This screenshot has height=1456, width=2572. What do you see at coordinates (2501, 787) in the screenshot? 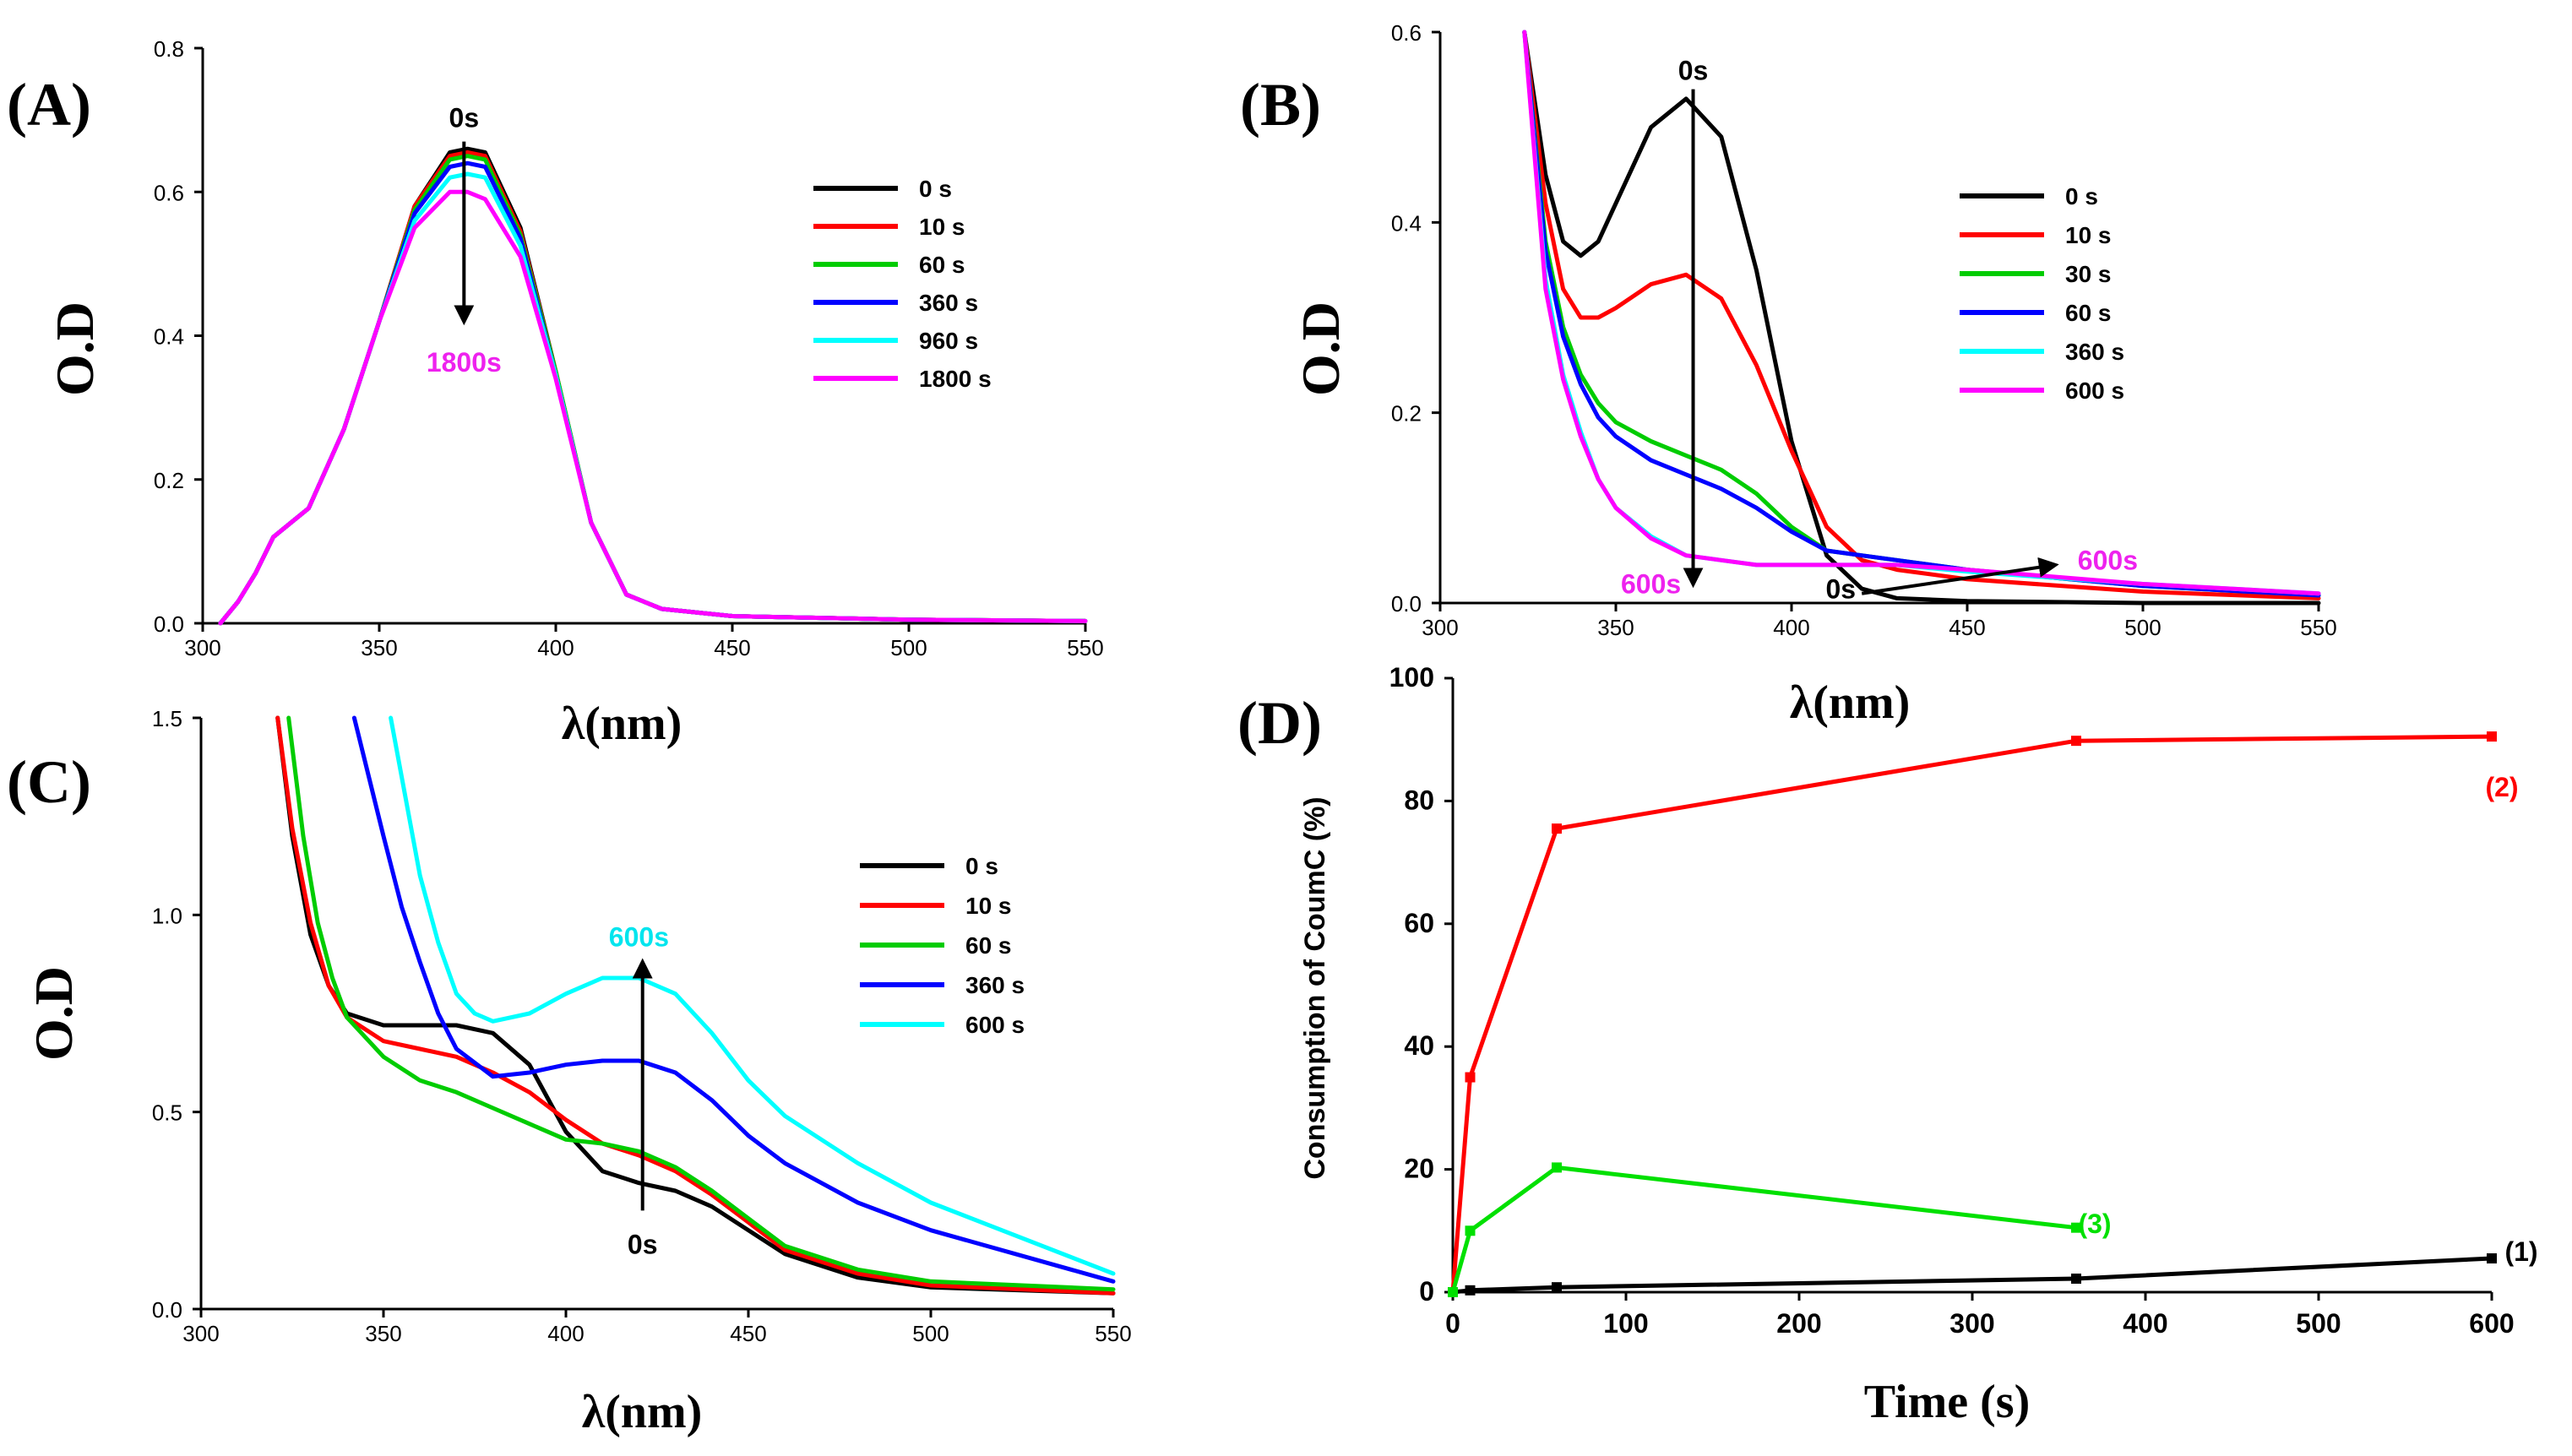
I see `panel-d-series-label: (2)` at bounding box center [2501, 787].